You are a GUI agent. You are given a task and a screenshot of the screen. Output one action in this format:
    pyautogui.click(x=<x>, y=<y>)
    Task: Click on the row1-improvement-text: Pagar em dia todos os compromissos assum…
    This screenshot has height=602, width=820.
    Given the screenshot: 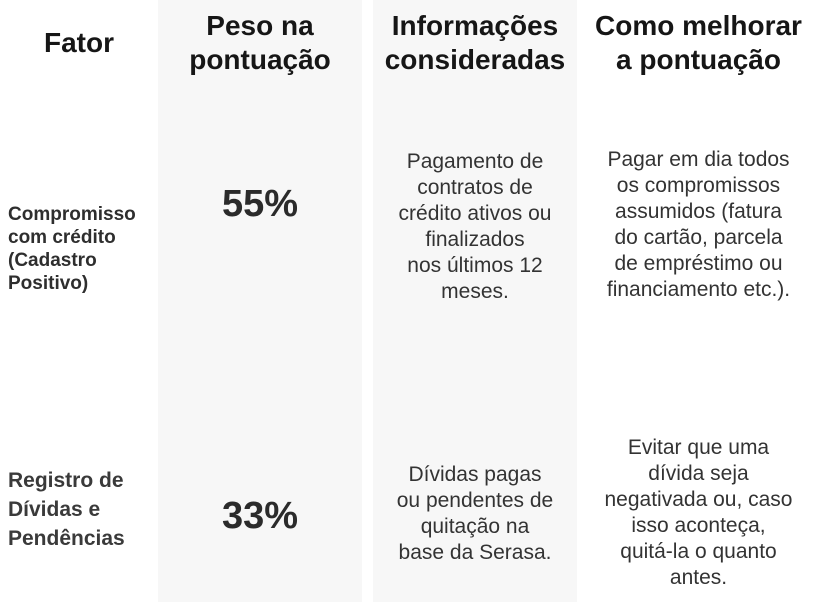 What is the action you would take?
    pyautogui.click(x=698, y=224)
    